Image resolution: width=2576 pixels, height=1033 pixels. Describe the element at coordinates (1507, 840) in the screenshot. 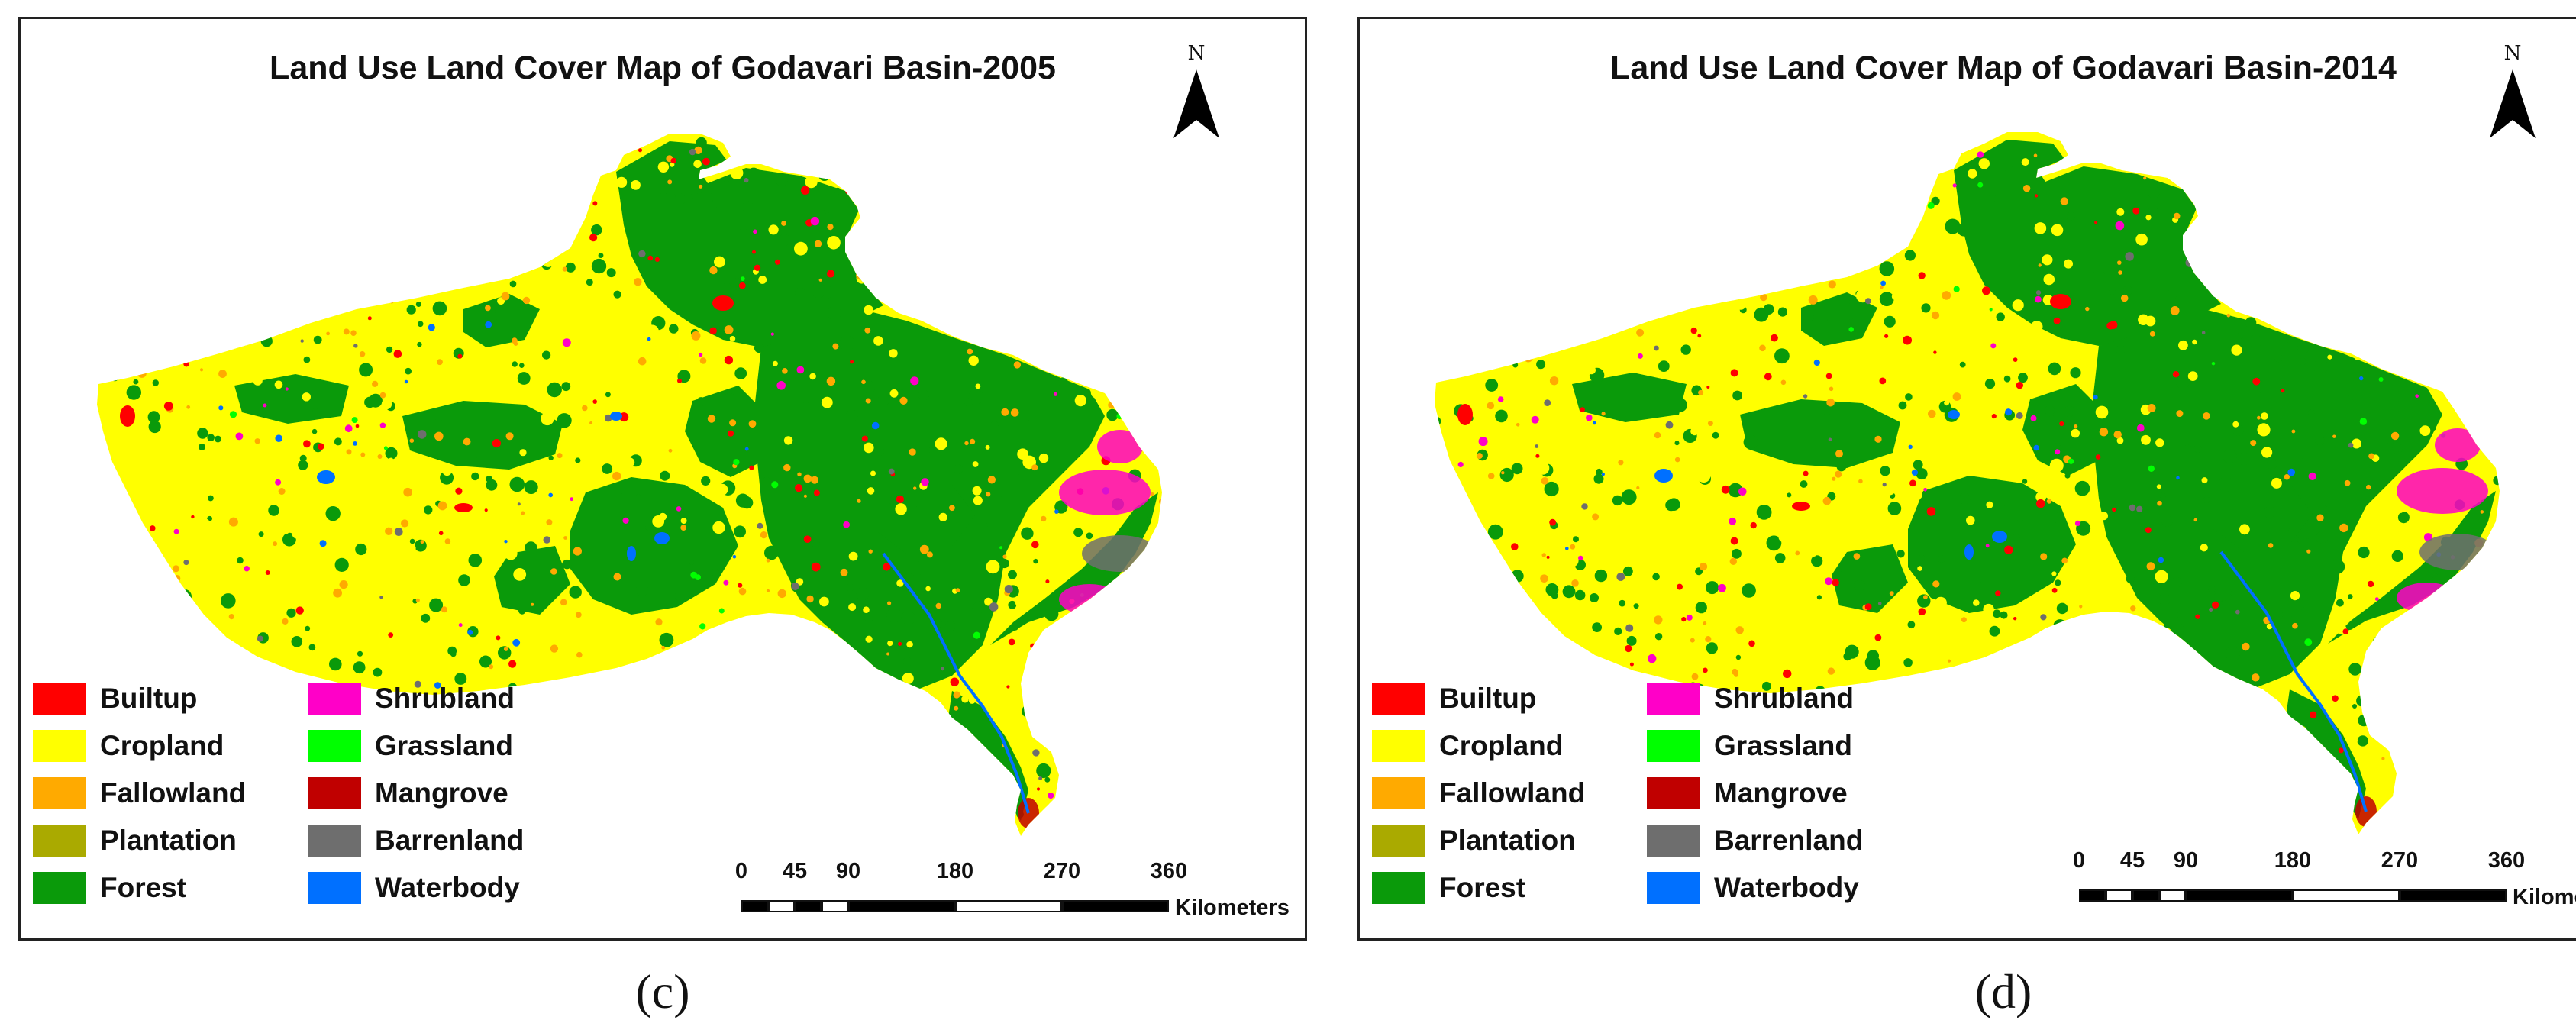

I see `legend-label: Plantation` at that location.